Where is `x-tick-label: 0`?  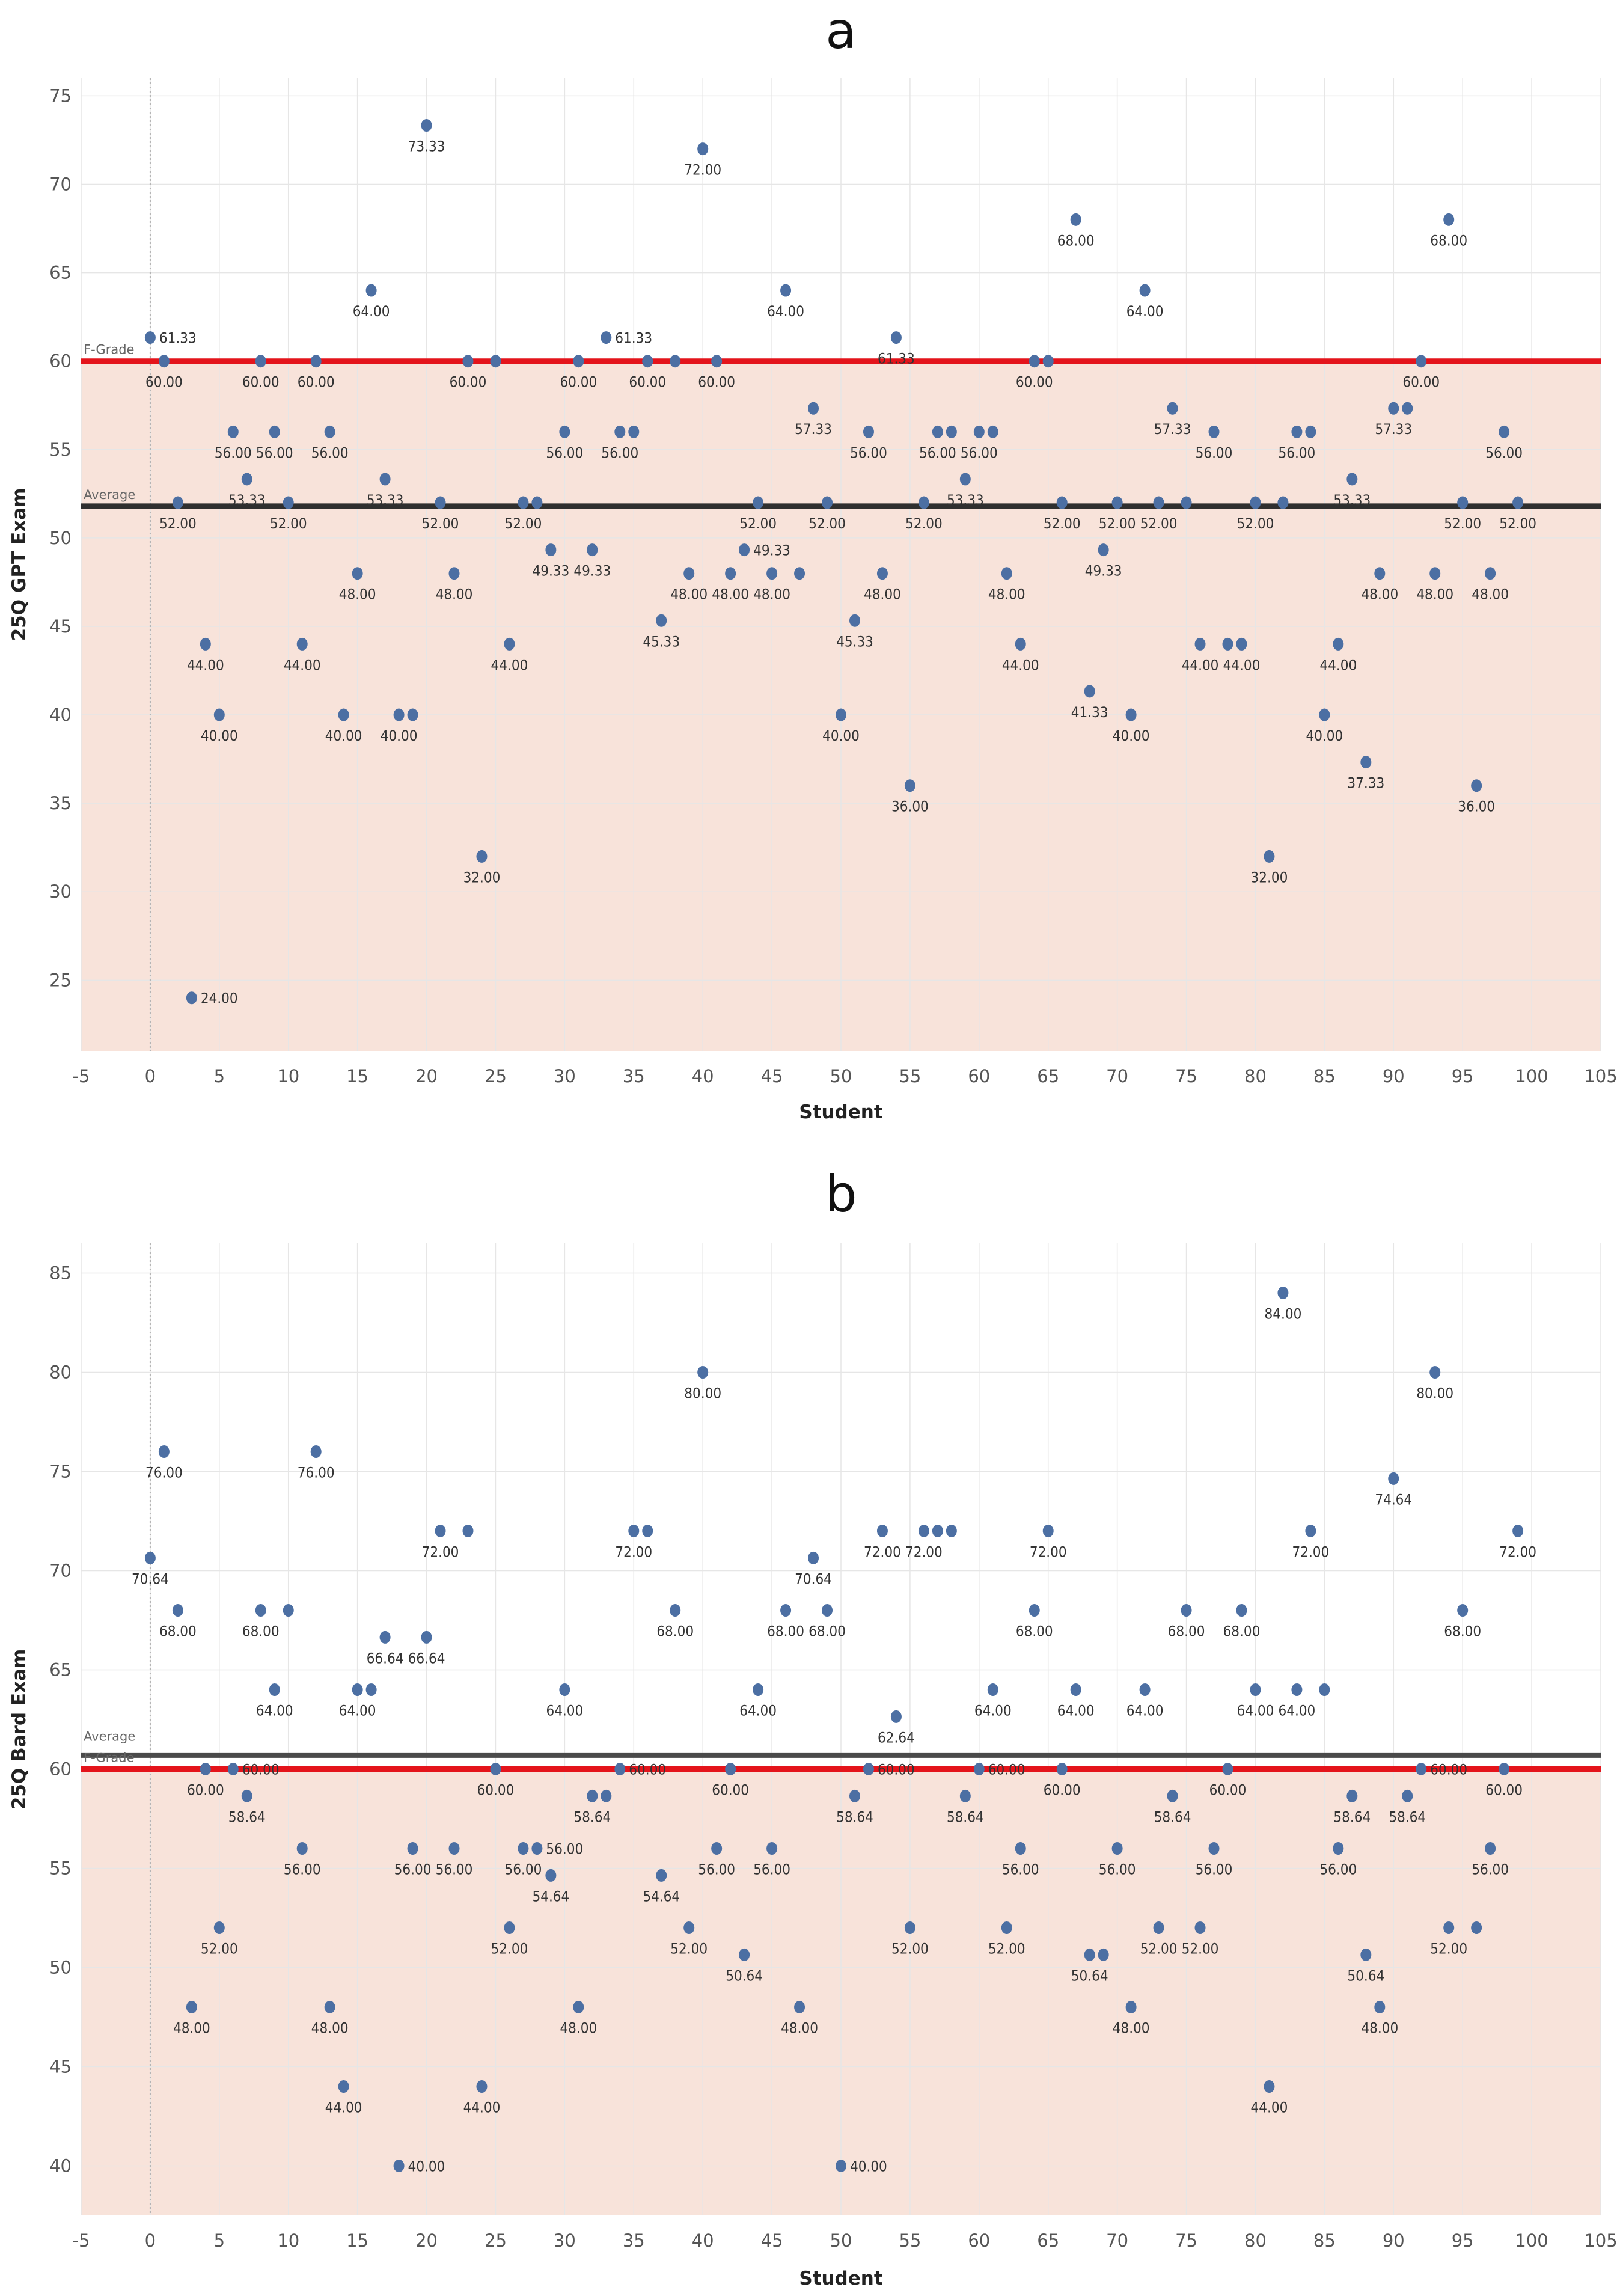 x-tick-label: 0 is located at coordinates (150, 2240).